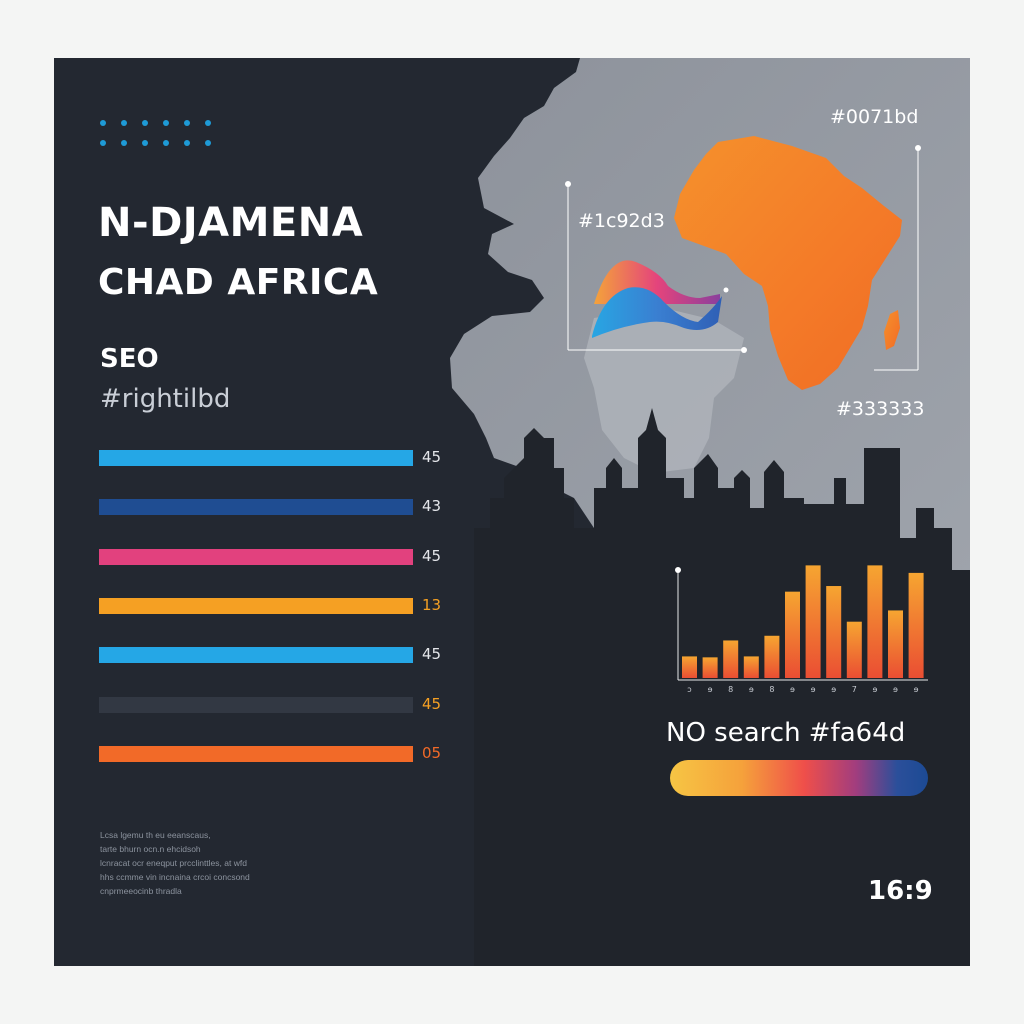 The image size is (1024, 1024). Describe the element at coordinates (655, 267) in the screenshot. I see `wave-callout-frame` at that location.